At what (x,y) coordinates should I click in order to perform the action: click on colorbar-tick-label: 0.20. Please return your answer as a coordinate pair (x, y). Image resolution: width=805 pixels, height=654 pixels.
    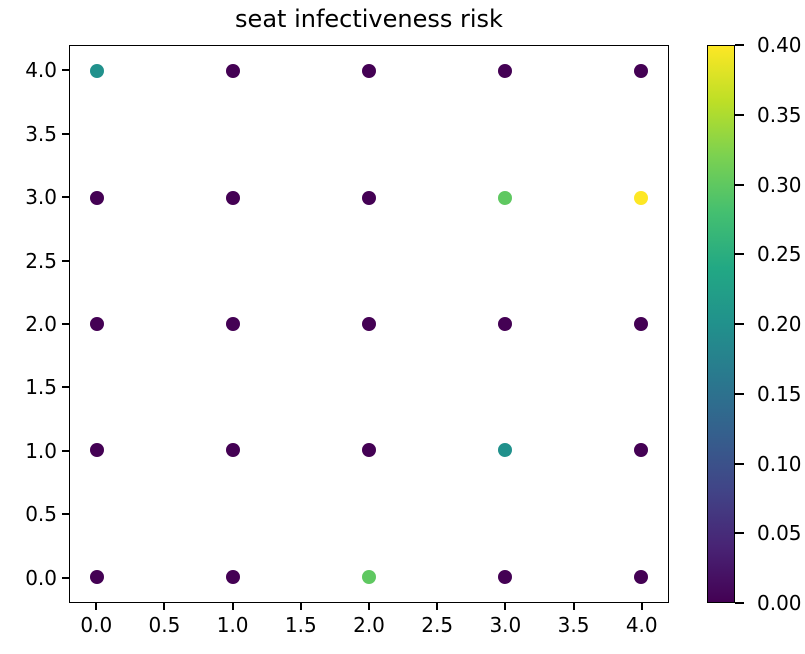
    Looking at the image, I should click on (779, 324).